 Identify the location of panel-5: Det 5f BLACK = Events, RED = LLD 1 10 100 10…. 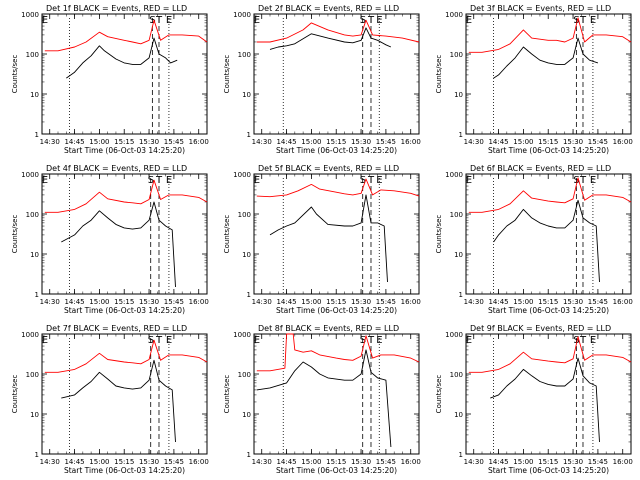
(322, 239).